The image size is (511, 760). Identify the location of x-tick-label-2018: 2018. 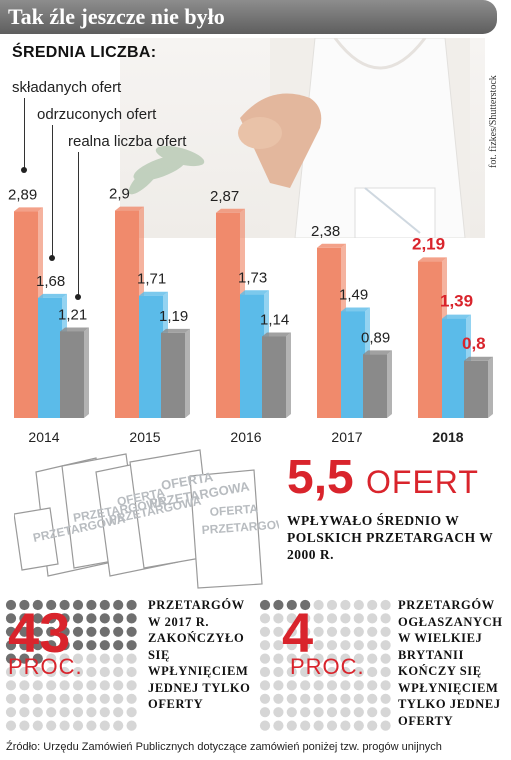
(447, 437).